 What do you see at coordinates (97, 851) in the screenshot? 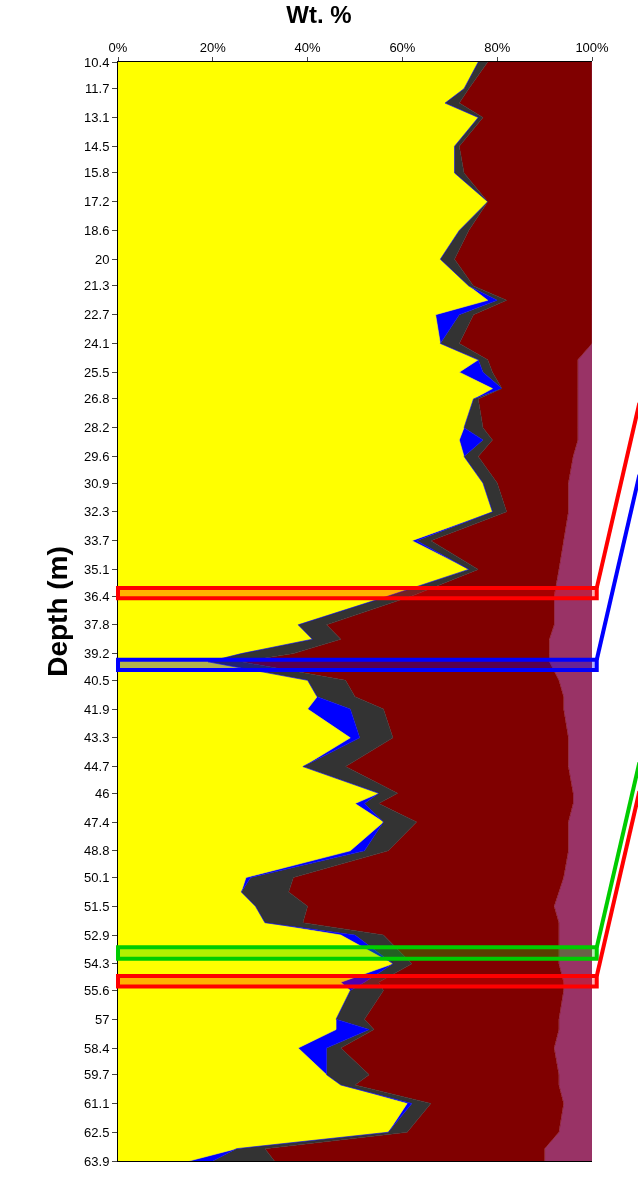
I see `y-tick-label: 48.8` at bounding box center [97, 851].